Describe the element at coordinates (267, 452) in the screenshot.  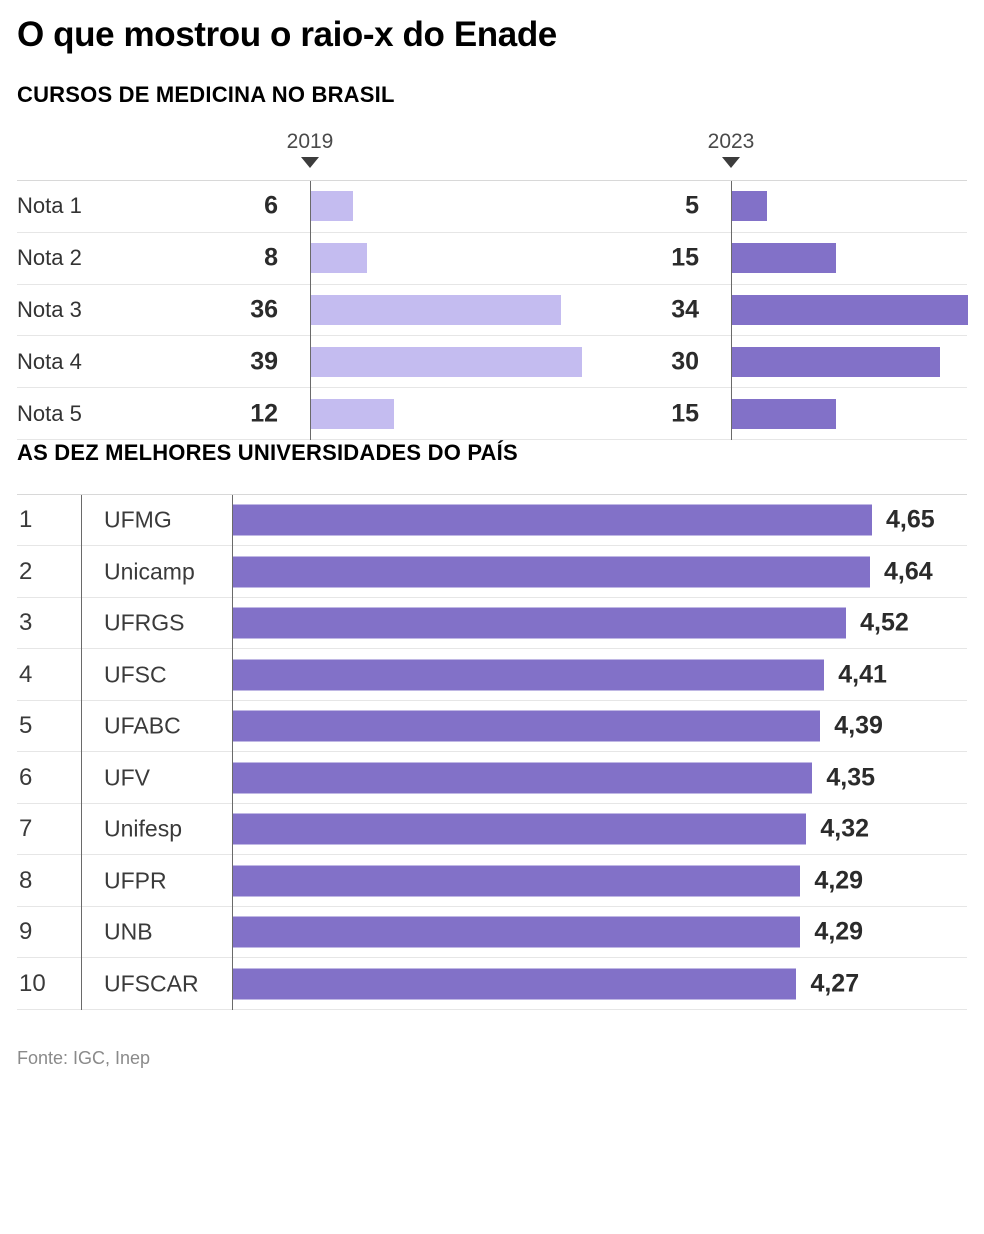
I see `section-title-universidades: AS DEZ MELHORES UNIVERSIDADES DO PAÍS` at that location.